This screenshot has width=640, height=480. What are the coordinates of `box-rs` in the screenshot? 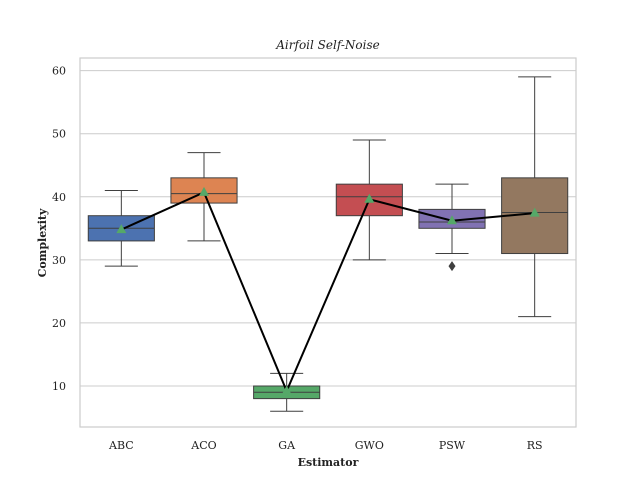 It's located at (535, 197).